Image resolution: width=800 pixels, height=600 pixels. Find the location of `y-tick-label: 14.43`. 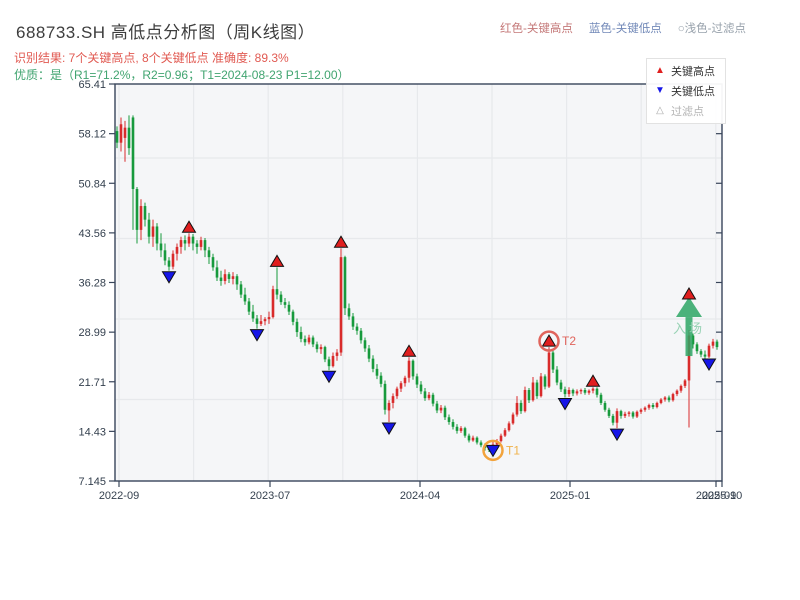

y-tick-label: 14.43 is located at coordinates (92, 432).